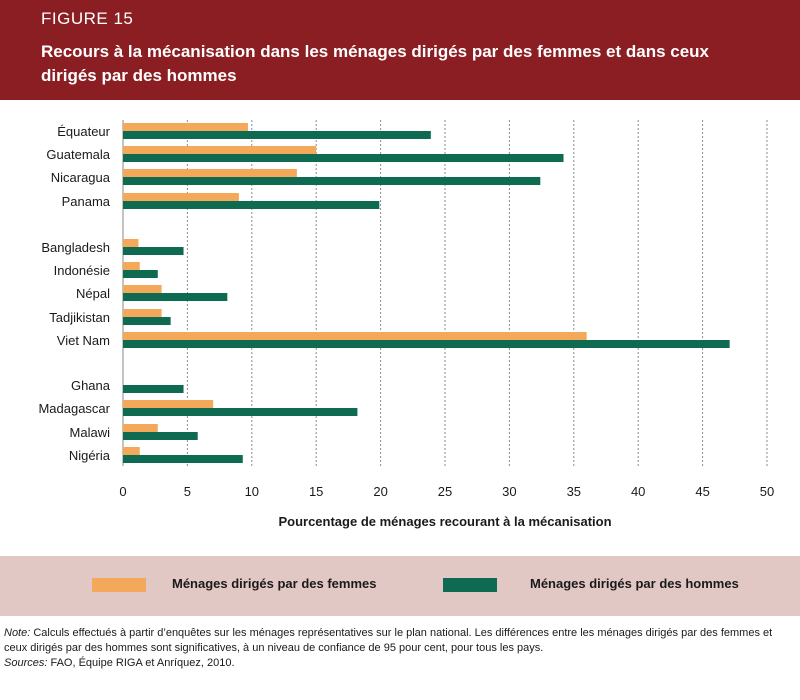 The width and height of the screenshot is (800, 700). I want to click on category-label: Viet Nam, so click(83, 340).